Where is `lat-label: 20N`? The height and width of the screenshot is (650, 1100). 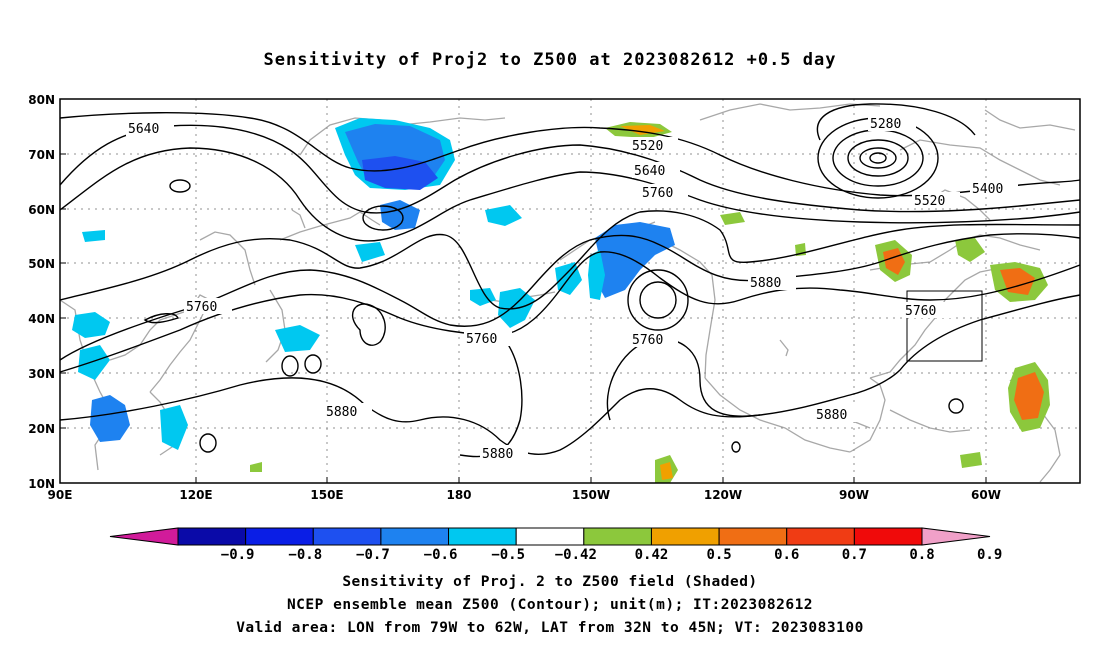 lat-label: 20N is located at coordinates (41, 429).